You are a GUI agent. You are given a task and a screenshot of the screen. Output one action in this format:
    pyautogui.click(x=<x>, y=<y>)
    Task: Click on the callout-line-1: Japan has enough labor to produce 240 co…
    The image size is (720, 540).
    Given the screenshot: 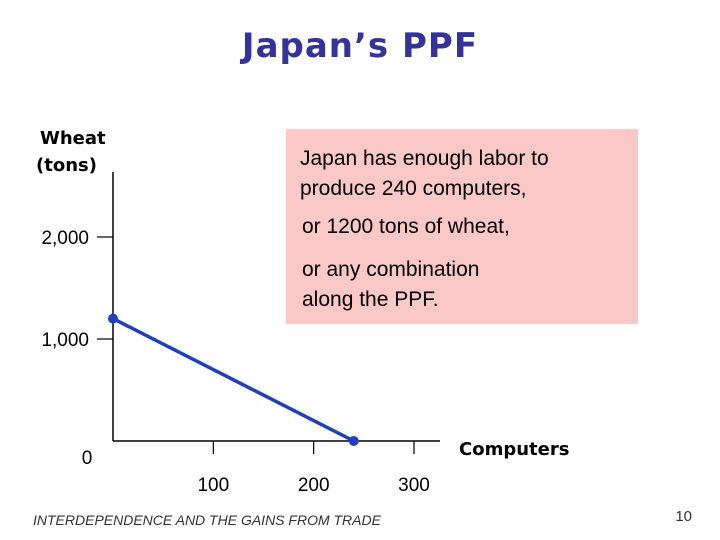 What is the action you would take?
    pyautogui.click(x=424, y=173)
    